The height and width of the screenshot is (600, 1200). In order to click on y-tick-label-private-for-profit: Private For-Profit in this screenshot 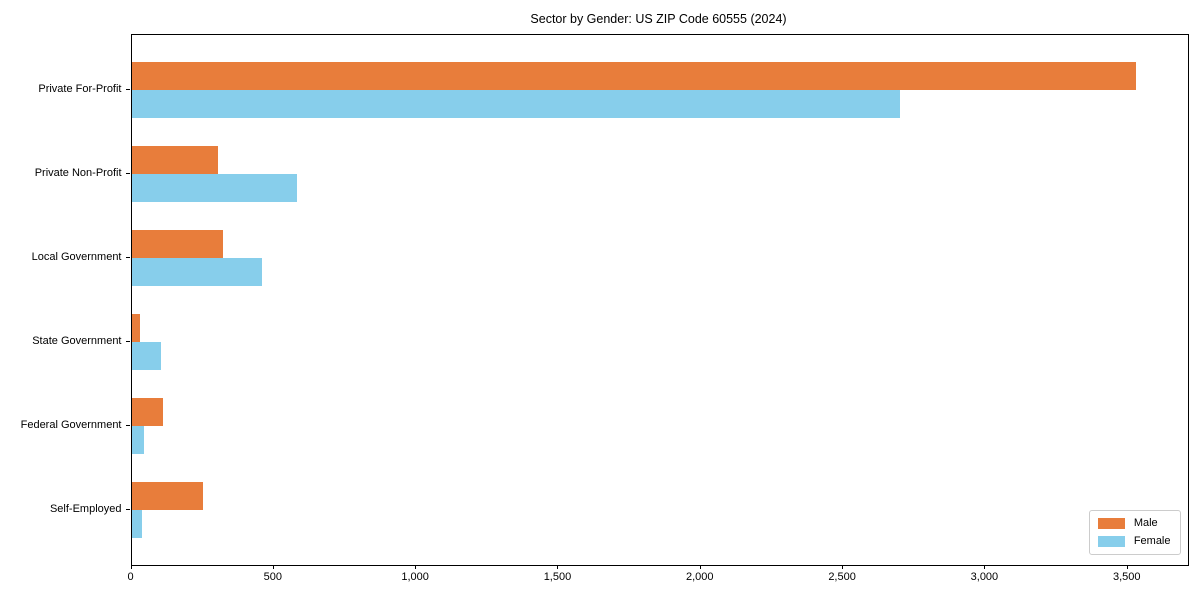, I will do `click(80, 88)`.